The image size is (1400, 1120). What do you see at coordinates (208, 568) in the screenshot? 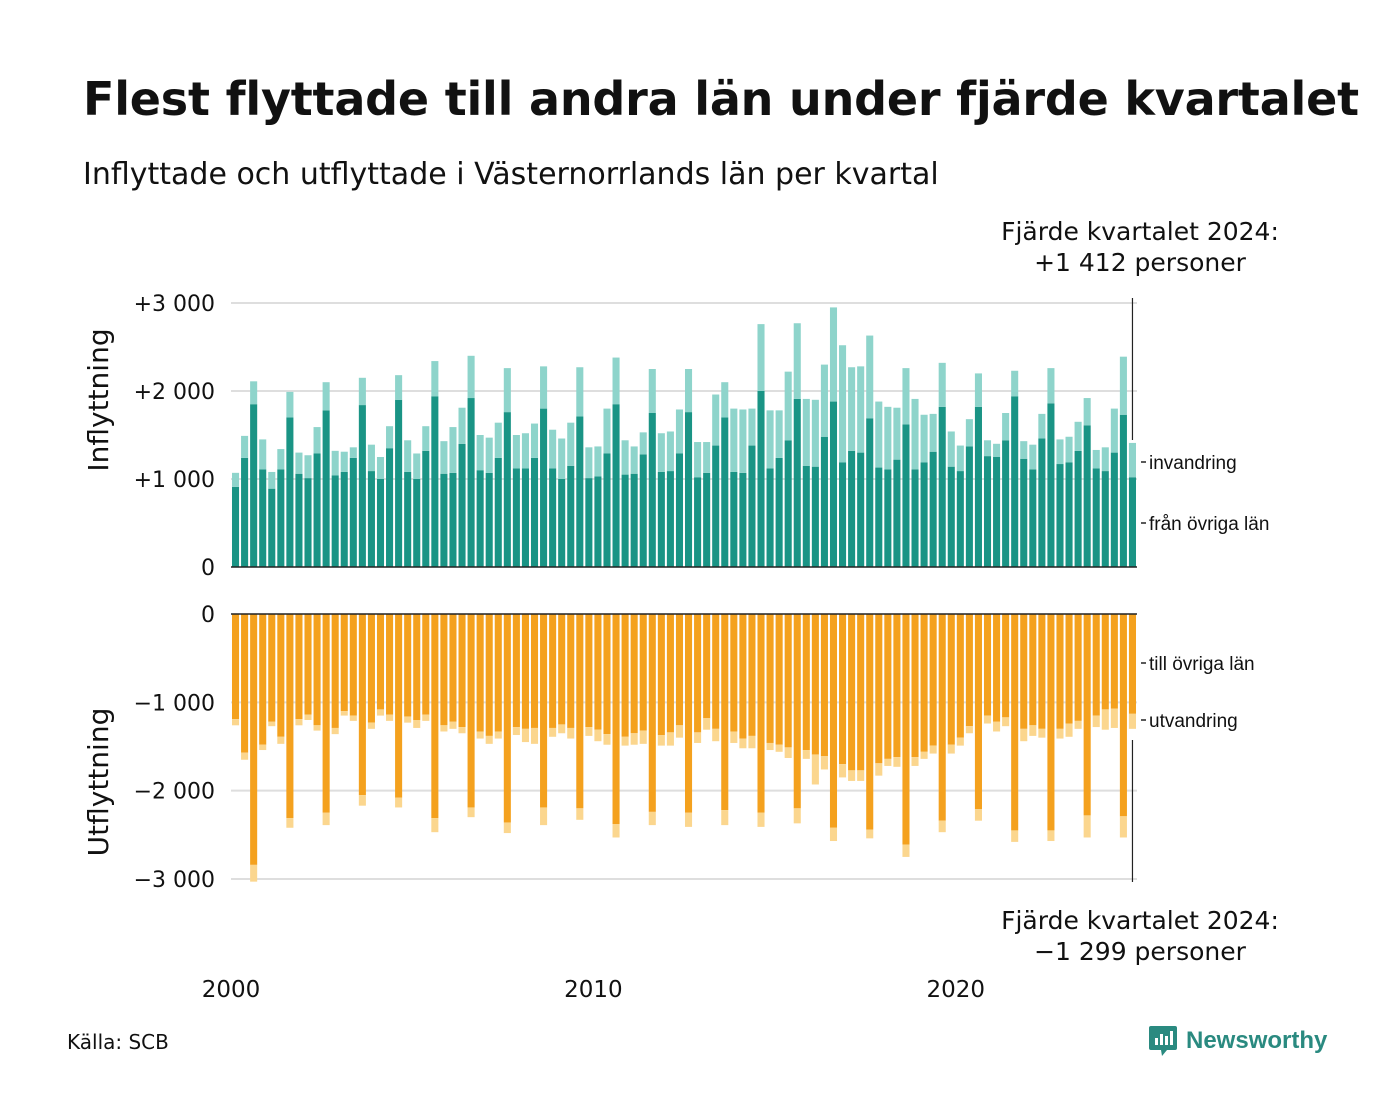
I see `inflow-ytick-label: 0` at bounding box center [208, 568].